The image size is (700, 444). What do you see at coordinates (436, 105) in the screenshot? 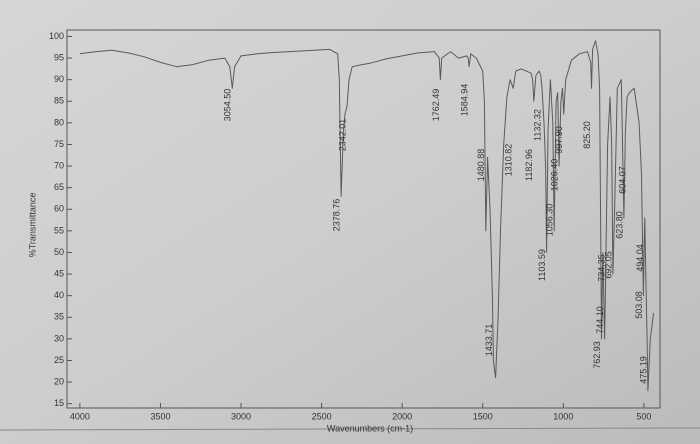
I see `peak-label: 1762.49` at bounding box center [436, 105].